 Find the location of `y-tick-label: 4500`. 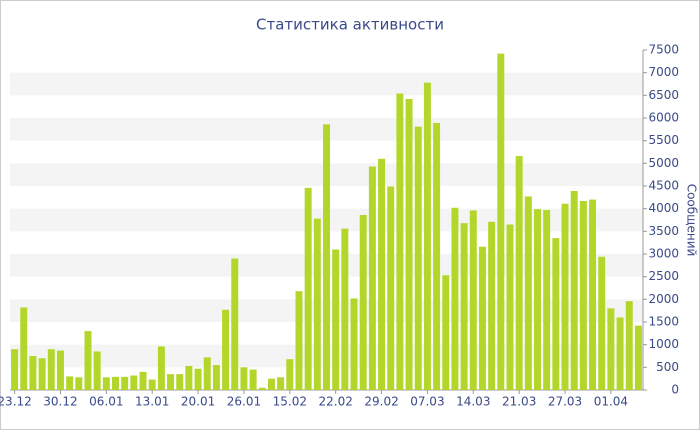

y-tick-label: 4500 is located at coordinates (663, 186).